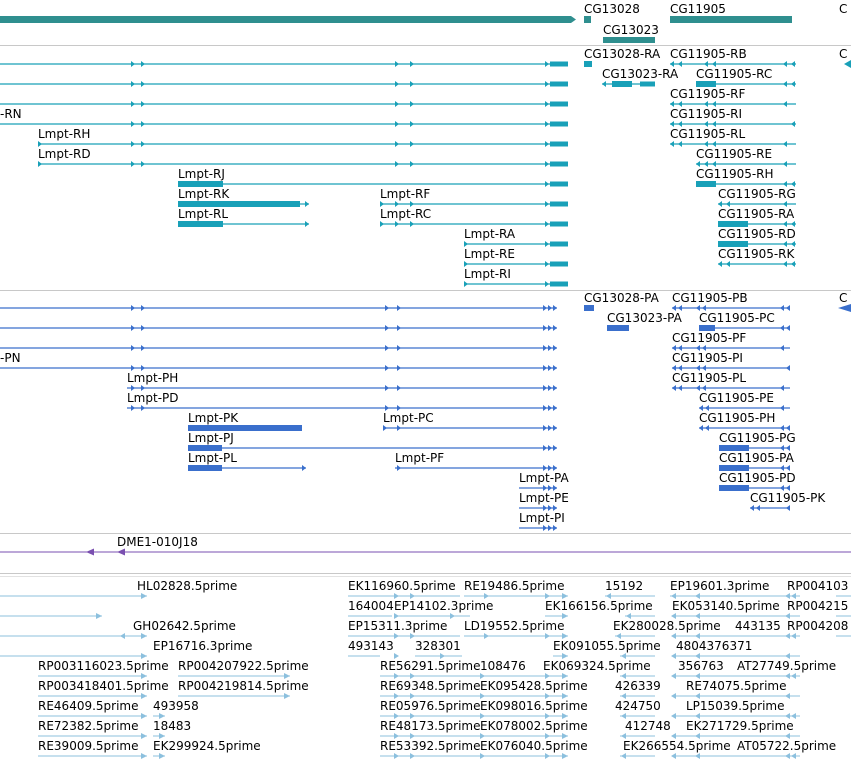  What do you see at coordinates (629, 40) in the screenshot?
I see `gene-bar-cg13023` at bounding box center [629, 40].